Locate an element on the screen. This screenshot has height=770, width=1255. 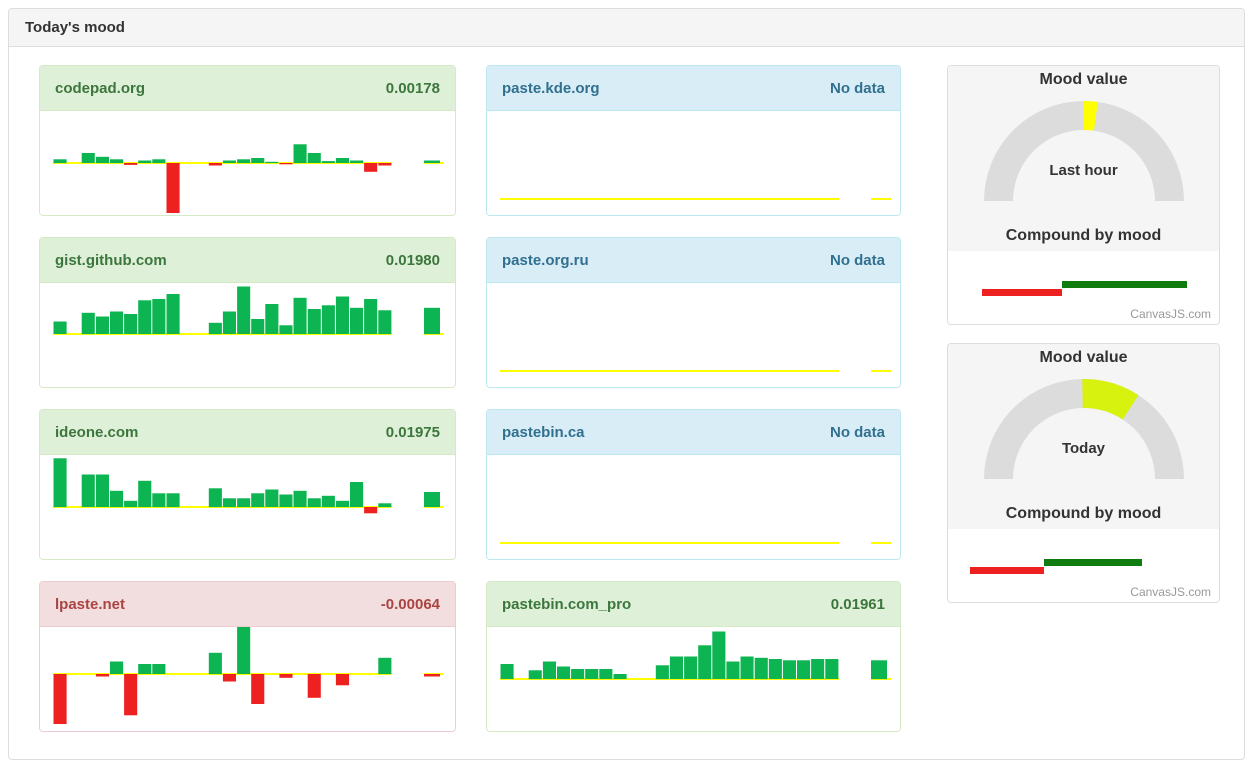
site-title: lpaste.net is located at coordinates (90, 604).